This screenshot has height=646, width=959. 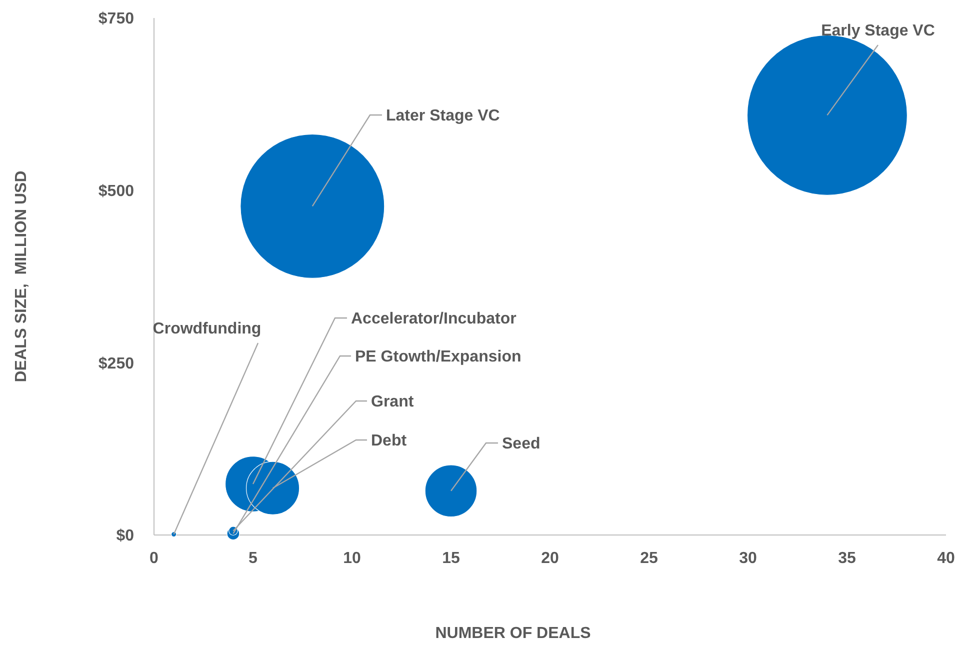 I want to click on annotation: Crowdfunding, so click(x=207, y=329).